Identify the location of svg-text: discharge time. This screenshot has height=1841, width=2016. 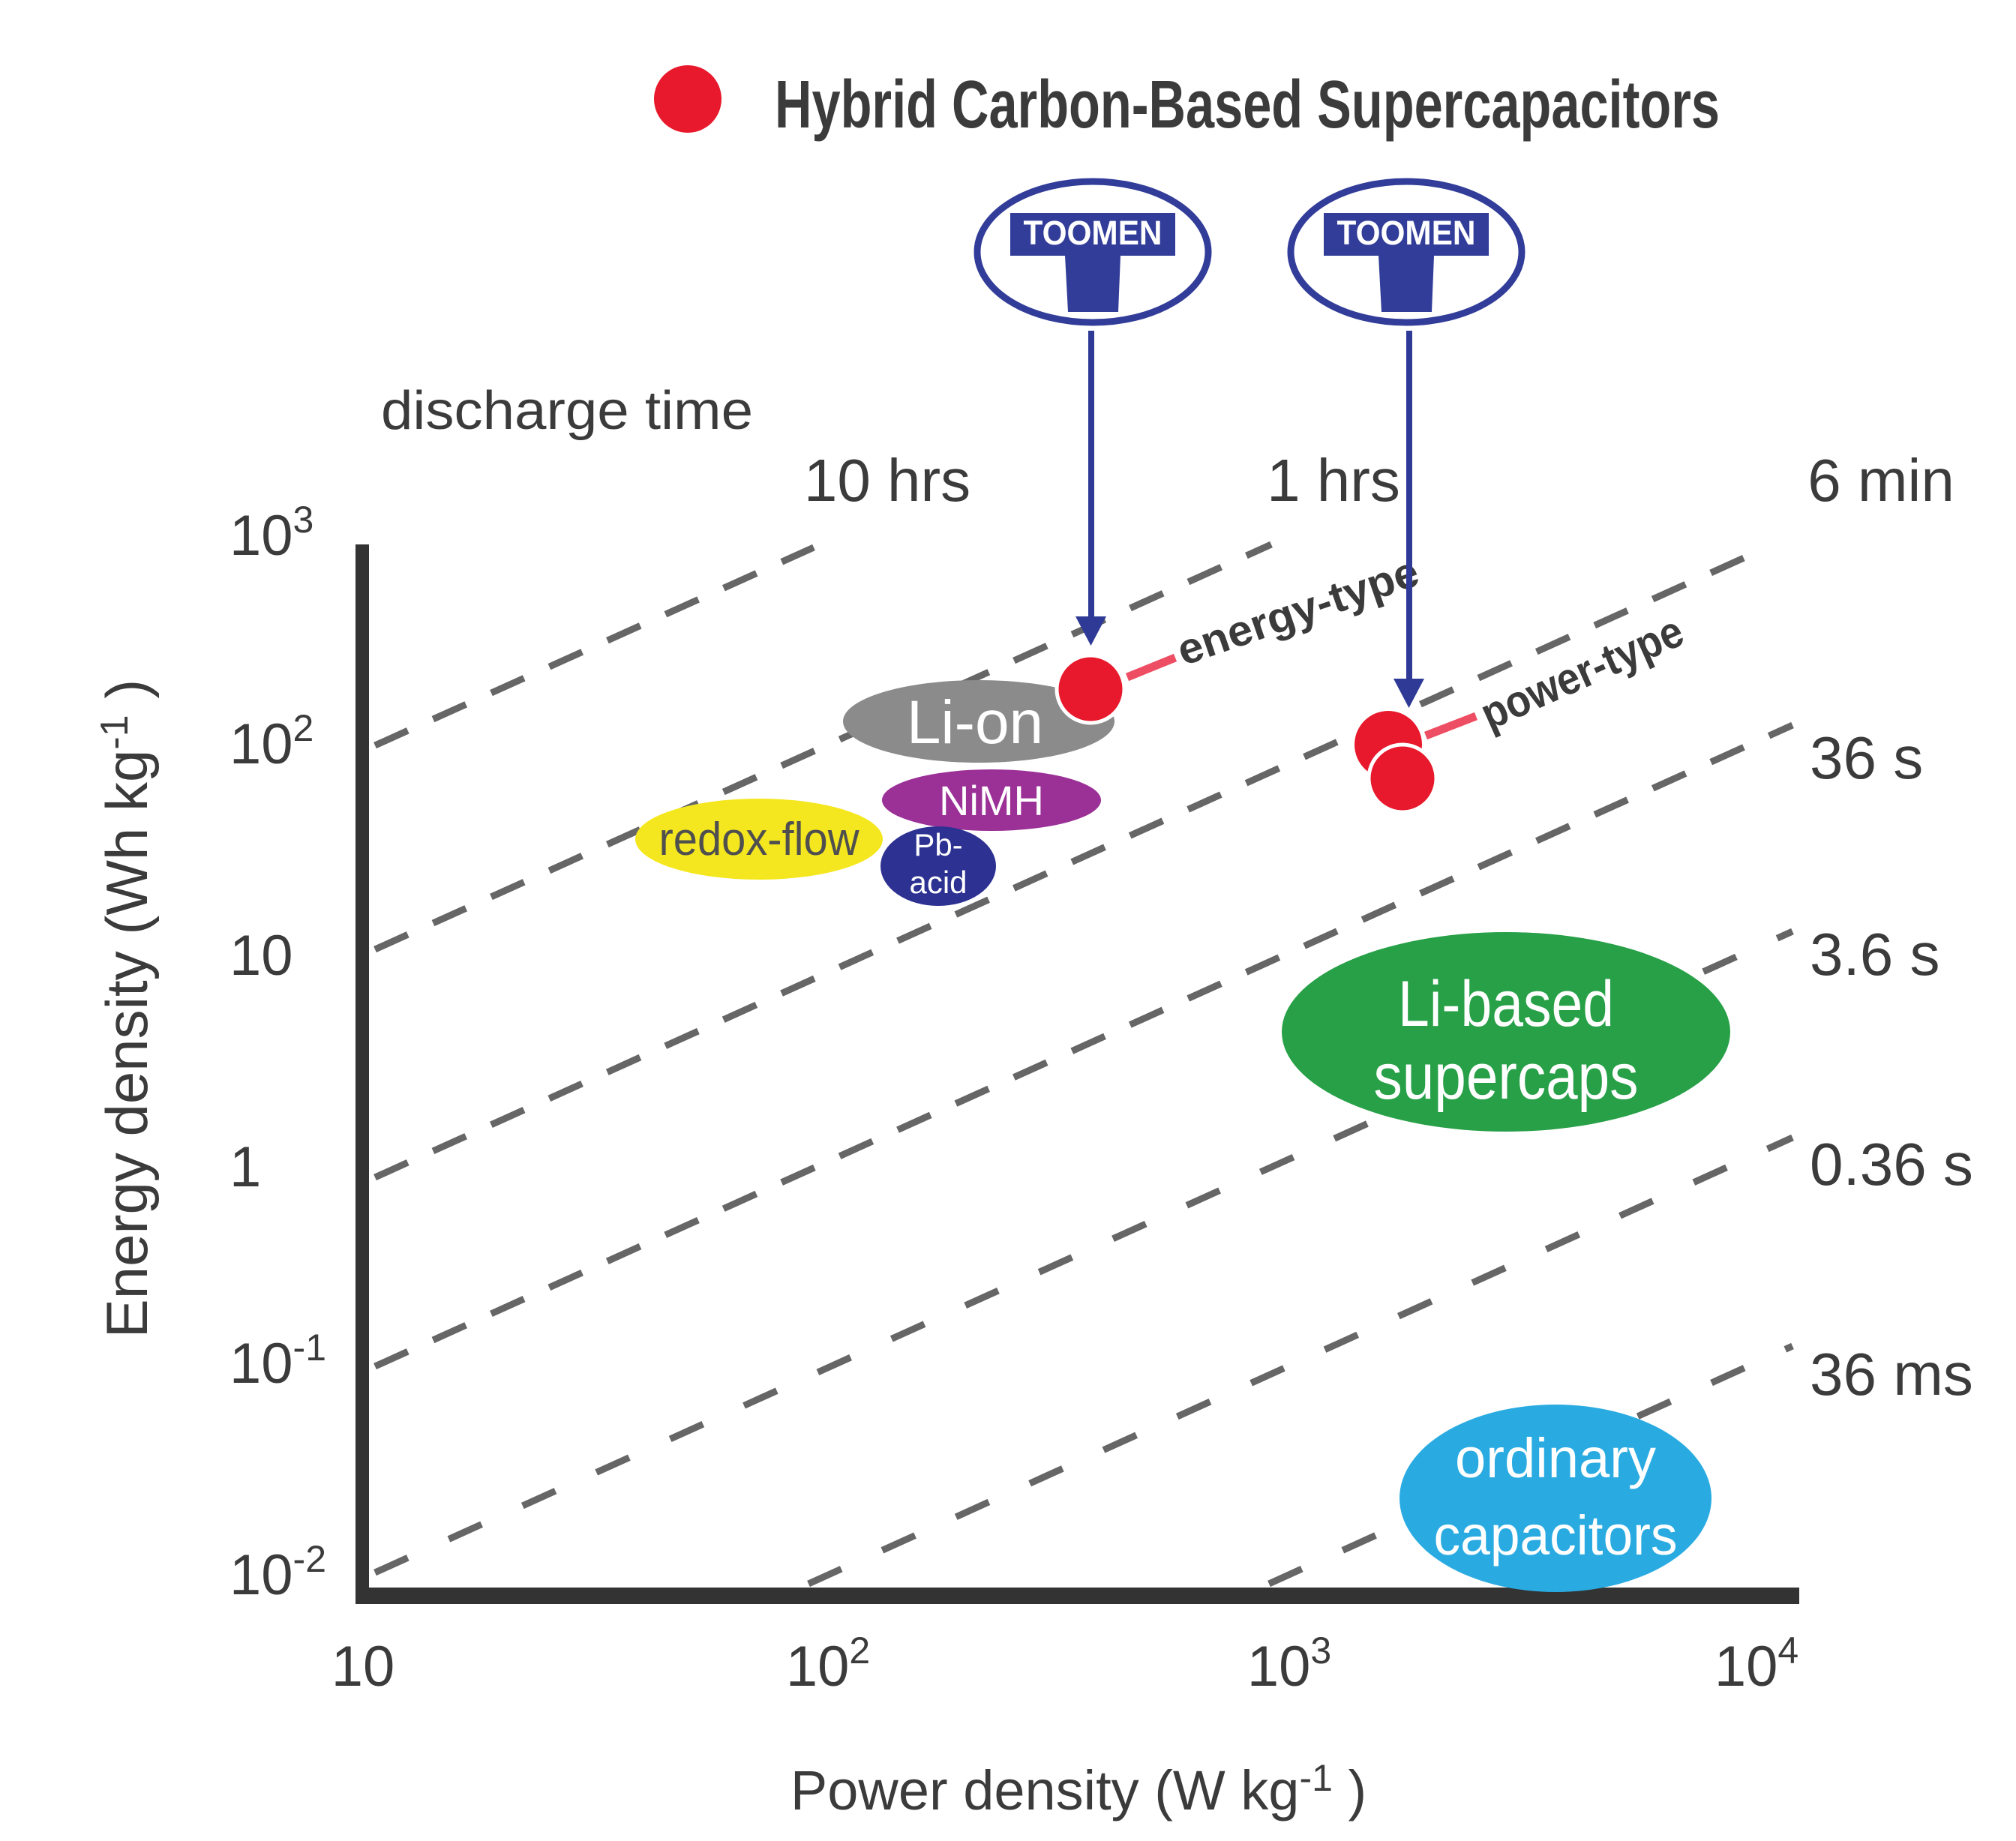
(567, 411).